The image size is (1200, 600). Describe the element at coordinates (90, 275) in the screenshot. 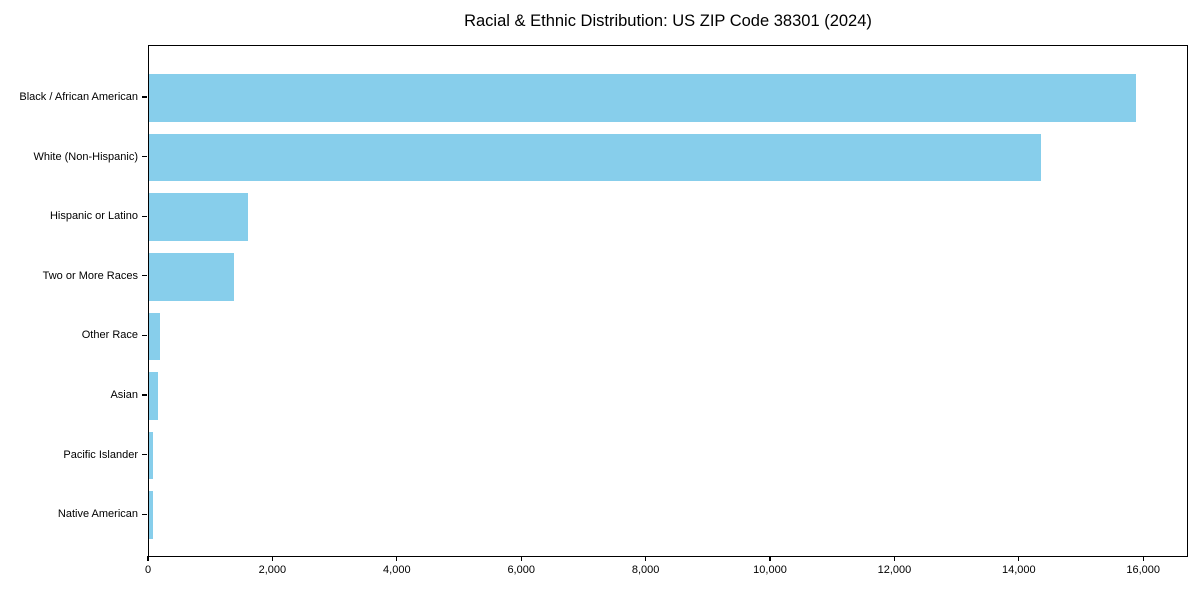

I see `y-tick-label: Two or More Races` at that location.